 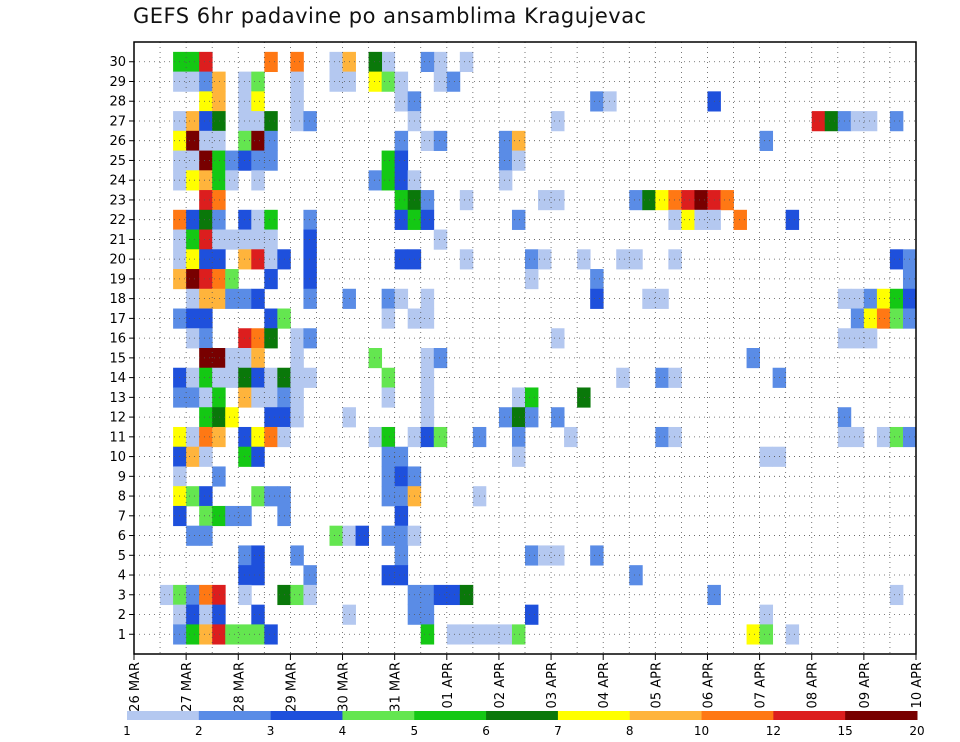 What do you see at coordinates (117, 161) in the screenshot?
I see `y-tick-label: 25` at bounding box center [117, 161].